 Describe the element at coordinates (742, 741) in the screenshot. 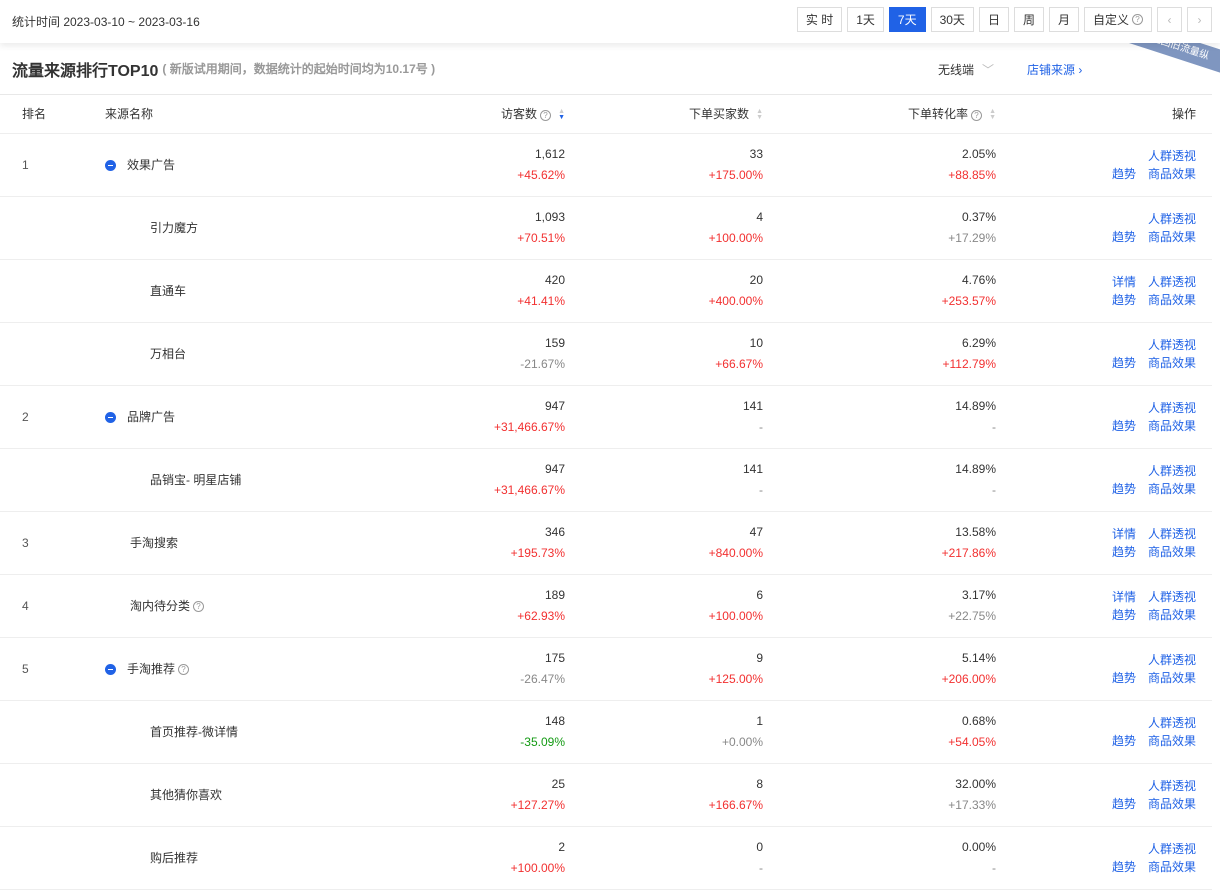

I see `buyers-change: +0.00%` at that location.